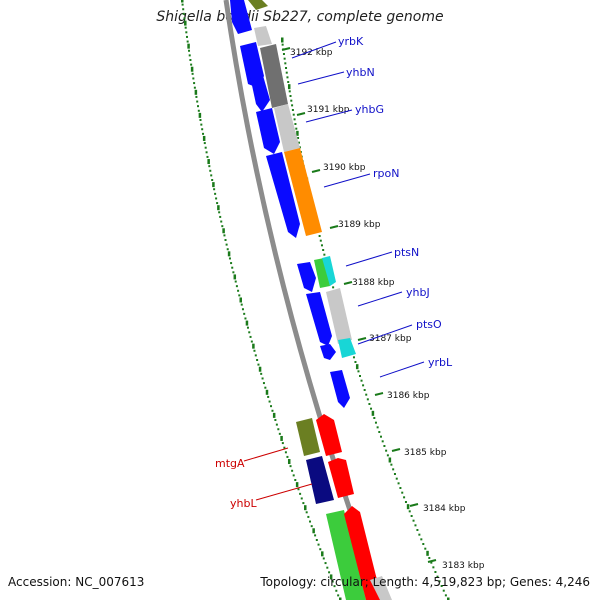 This screenshot has height=600, width=600. What do you see at coordinates (351, 41) in the screenshot?
I see `gene-label-yrbK: yrbK` at bounding box center [351, 41].